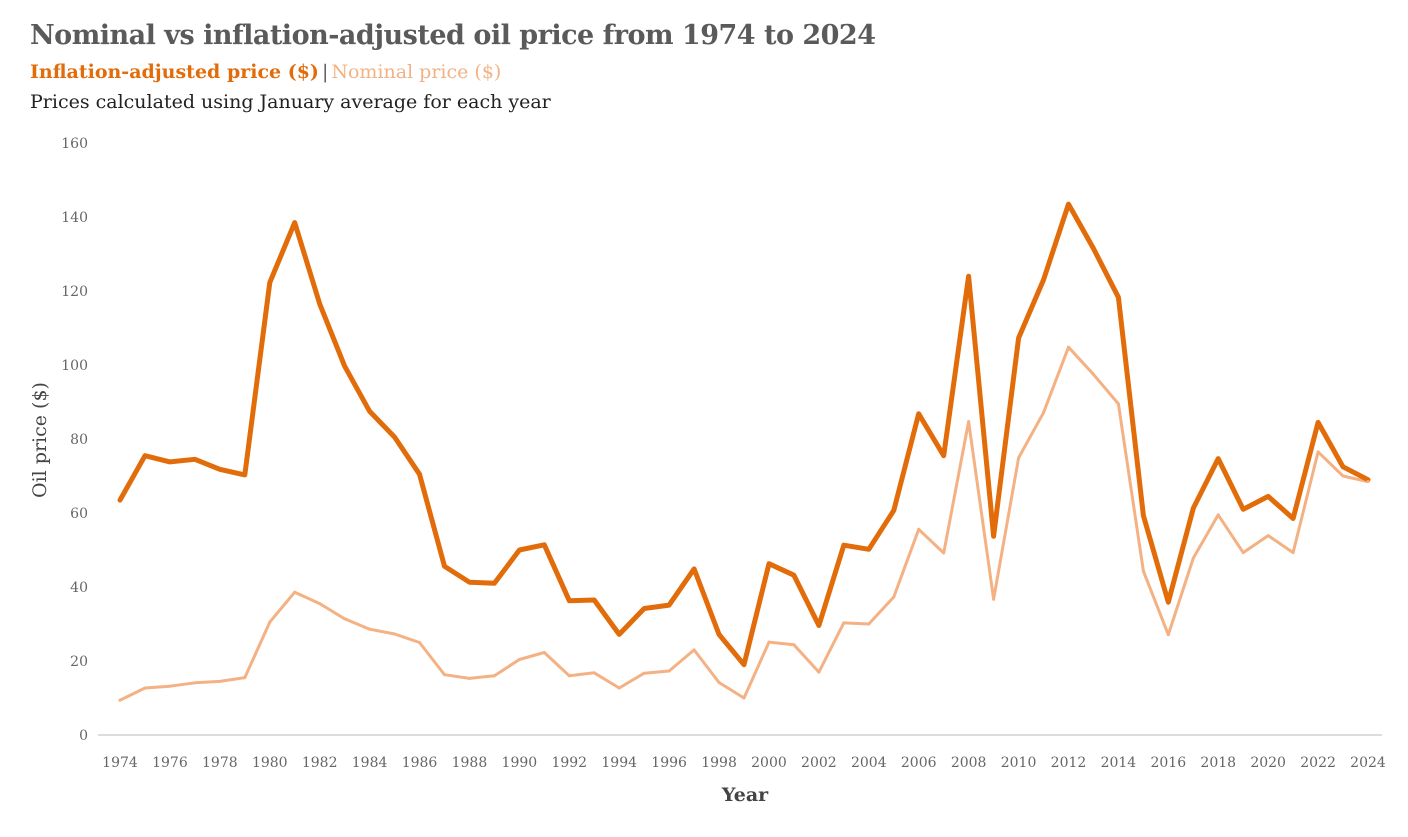 The image size is (1408, 837). What do you see at coordinates (619, 763) in the screenshot?
I see `x-tick-label: 1994` at bounding box center [619, 763].